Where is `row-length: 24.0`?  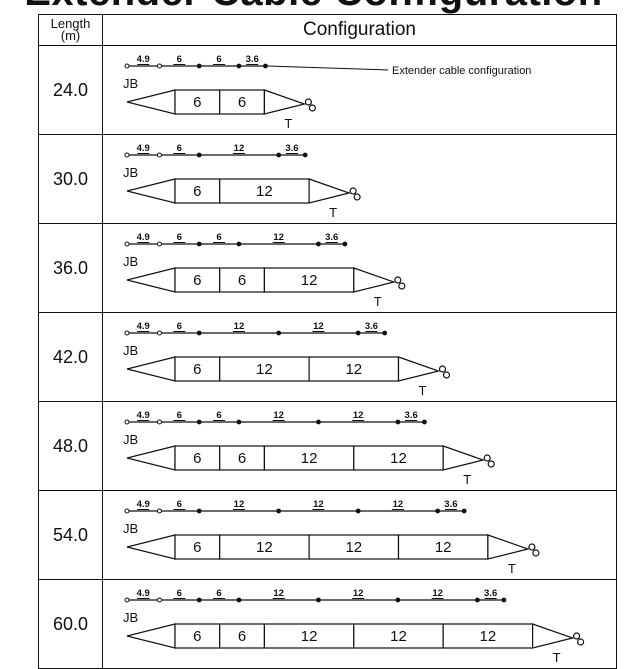
row-length: 24.0 is located at coordinates (70, 90).